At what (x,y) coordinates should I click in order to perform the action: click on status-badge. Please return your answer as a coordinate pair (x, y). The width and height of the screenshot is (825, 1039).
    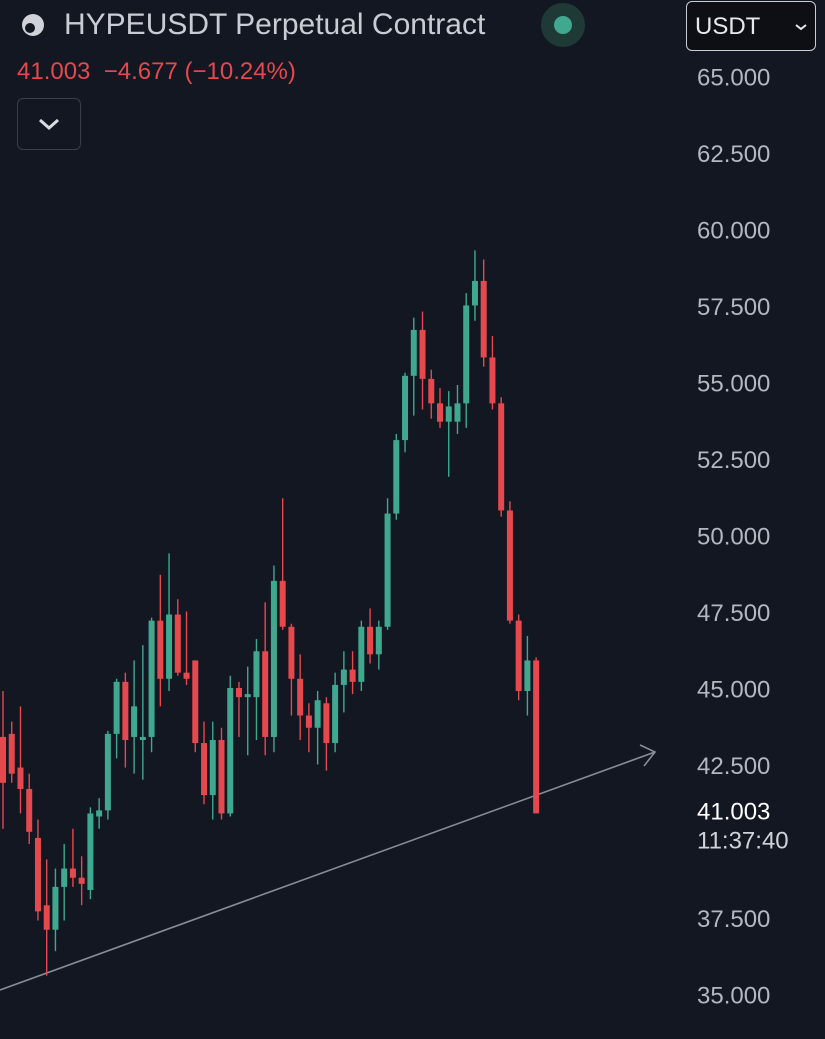
    Looking at the image, I should click on (563, 25).